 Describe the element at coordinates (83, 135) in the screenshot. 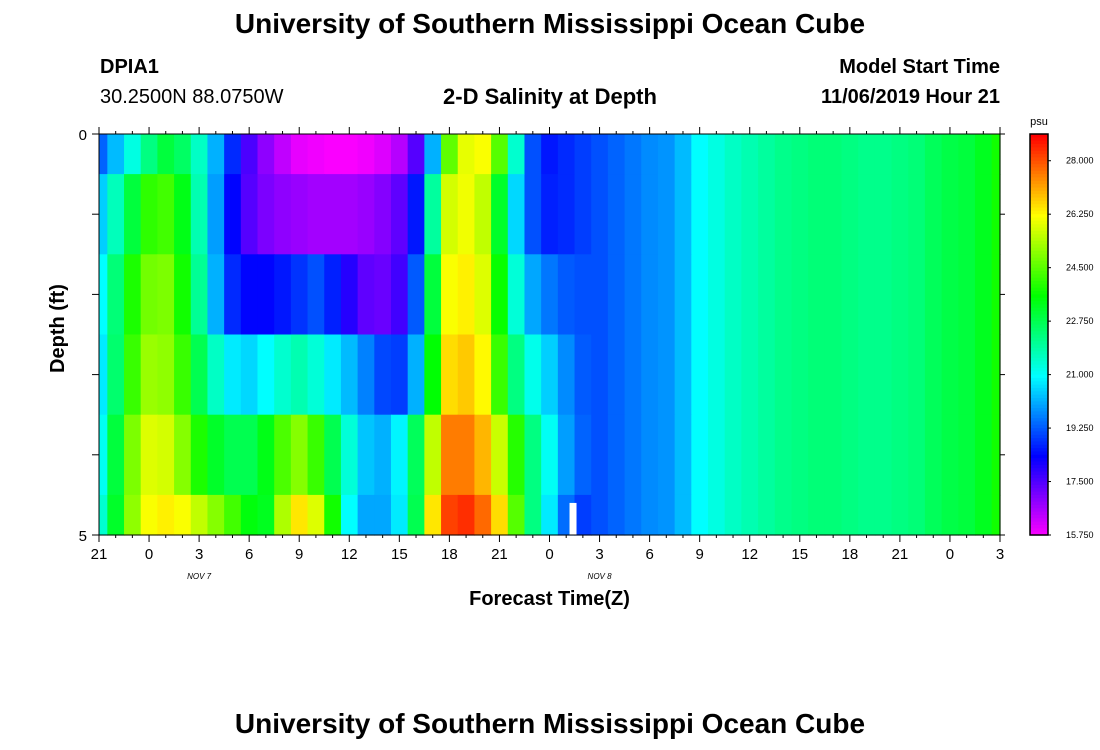

I see `y-tick-label: 0` at that location.